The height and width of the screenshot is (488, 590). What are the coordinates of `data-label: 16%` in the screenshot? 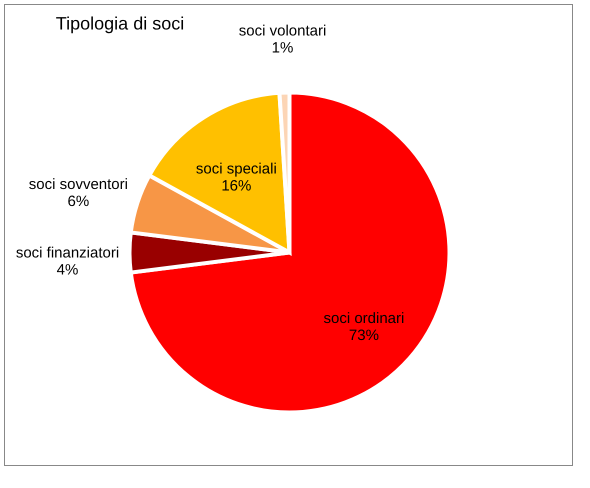 It's located at (236, 186).